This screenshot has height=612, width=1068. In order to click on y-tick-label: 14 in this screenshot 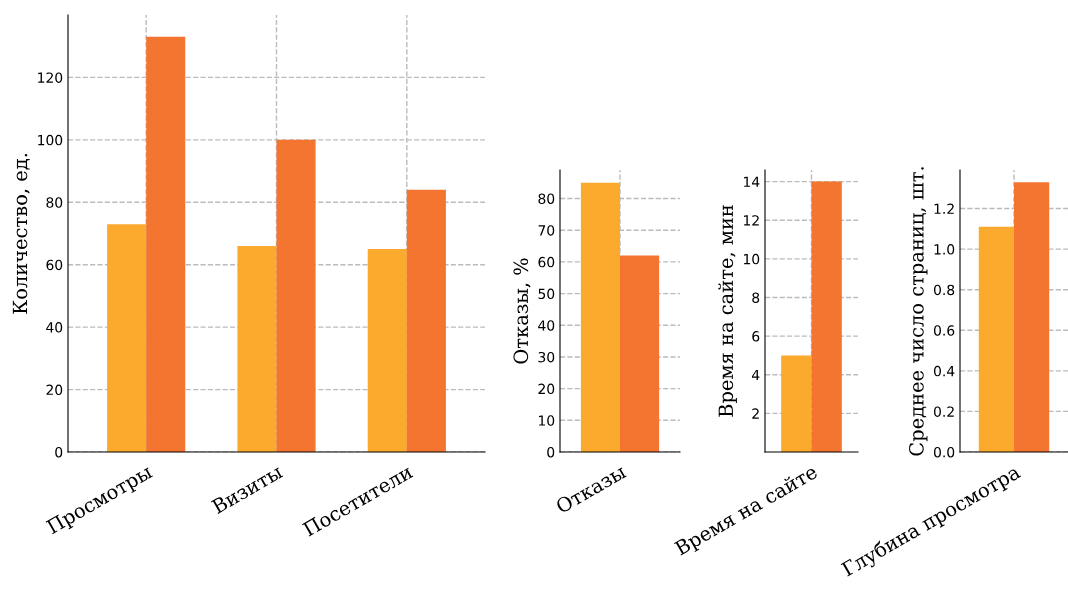, I will do `click(751, 181)`.